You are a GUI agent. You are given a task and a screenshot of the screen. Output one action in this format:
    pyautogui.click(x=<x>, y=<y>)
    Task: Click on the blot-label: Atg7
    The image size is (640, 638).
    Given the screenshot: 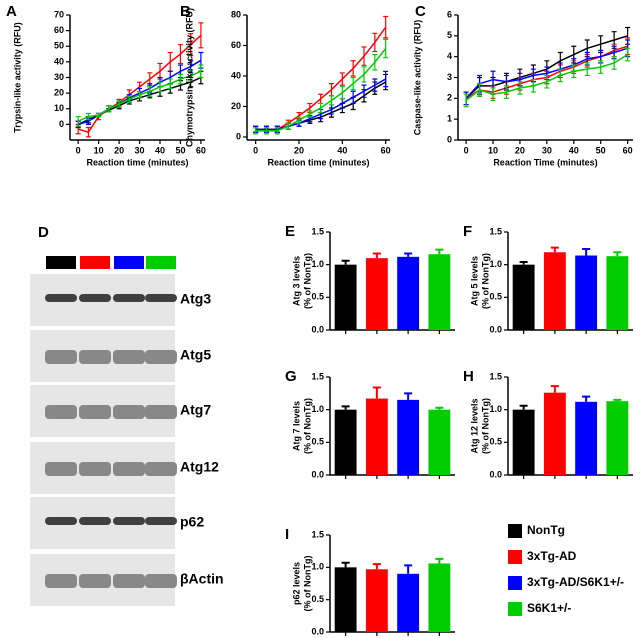 What is the action you would take?
    pyautogui.click(x=195, y=410)
    